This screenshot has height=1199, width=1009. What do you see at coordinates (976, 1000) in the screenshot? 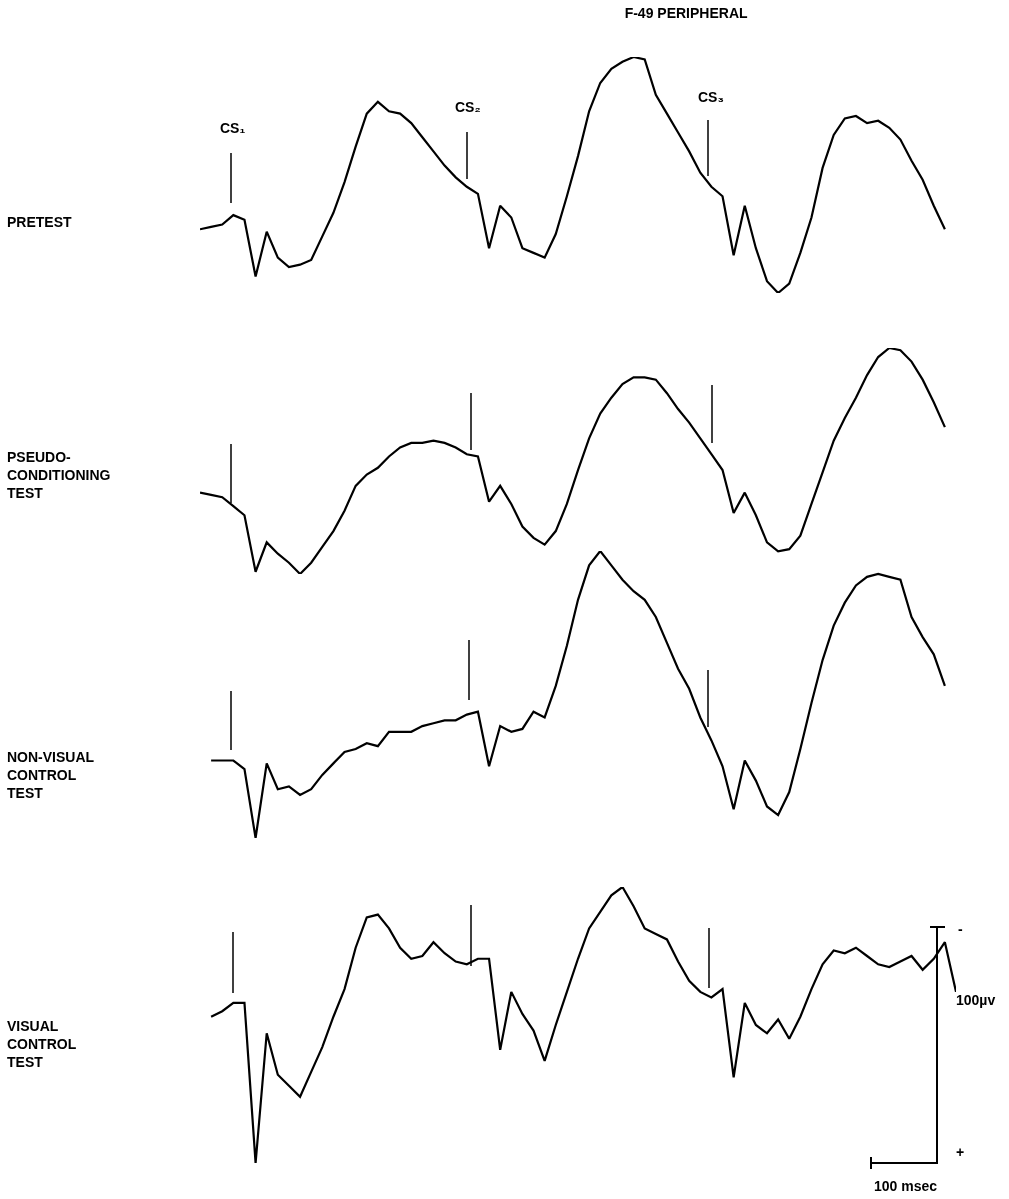
I see `annotation: 100µv` at bounding box center [976, 1000].